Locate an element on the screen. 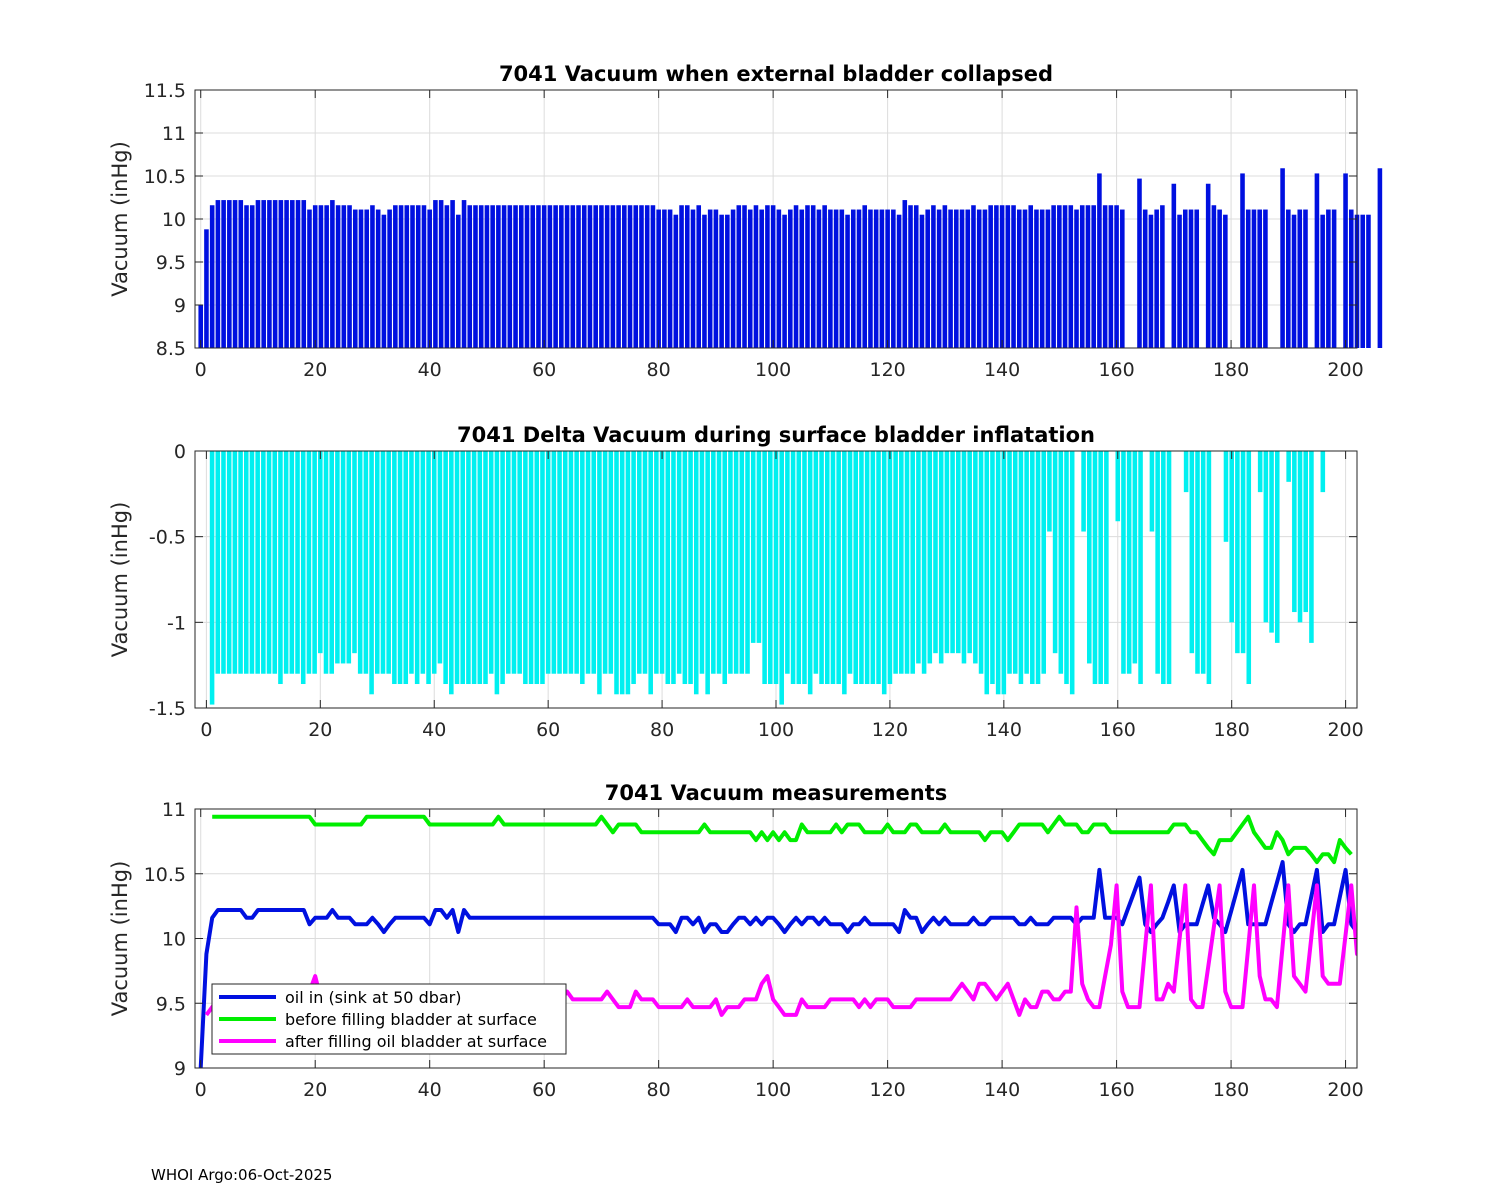 The height and width of the screenshot is (1200, 1500). x-tick-label: 20 is located at coordinates (315, 1090).